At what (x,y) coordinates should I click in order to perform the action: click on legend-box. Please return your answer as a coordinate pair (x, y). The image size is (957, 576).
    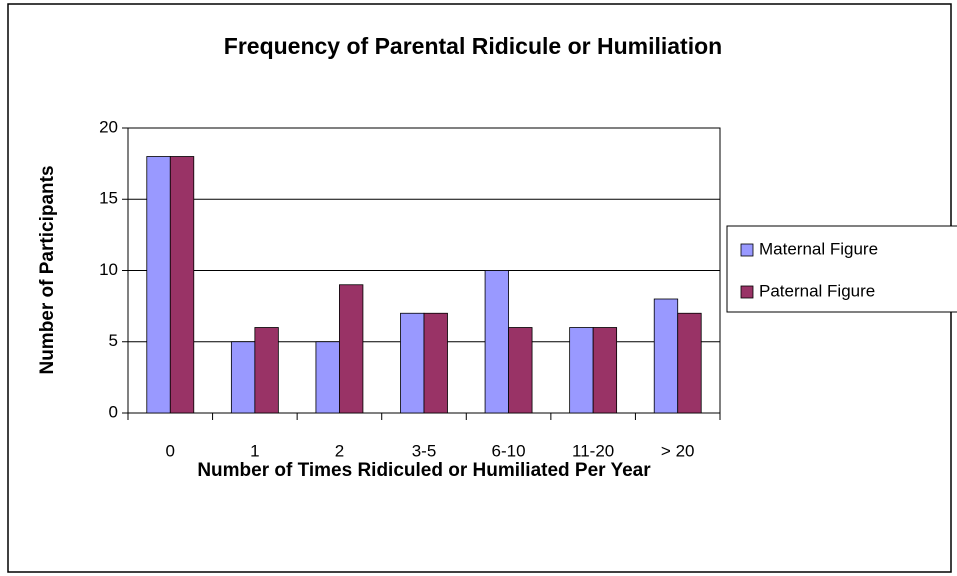
    Looking at the image, I should click on (841, 269).